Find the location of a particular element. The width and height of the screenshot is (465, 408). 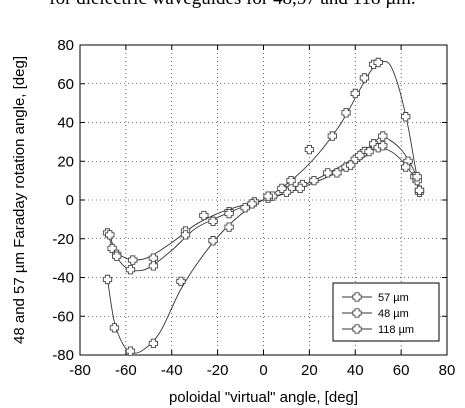

y-tick-label: -80 is located at coordinates (63, 355).